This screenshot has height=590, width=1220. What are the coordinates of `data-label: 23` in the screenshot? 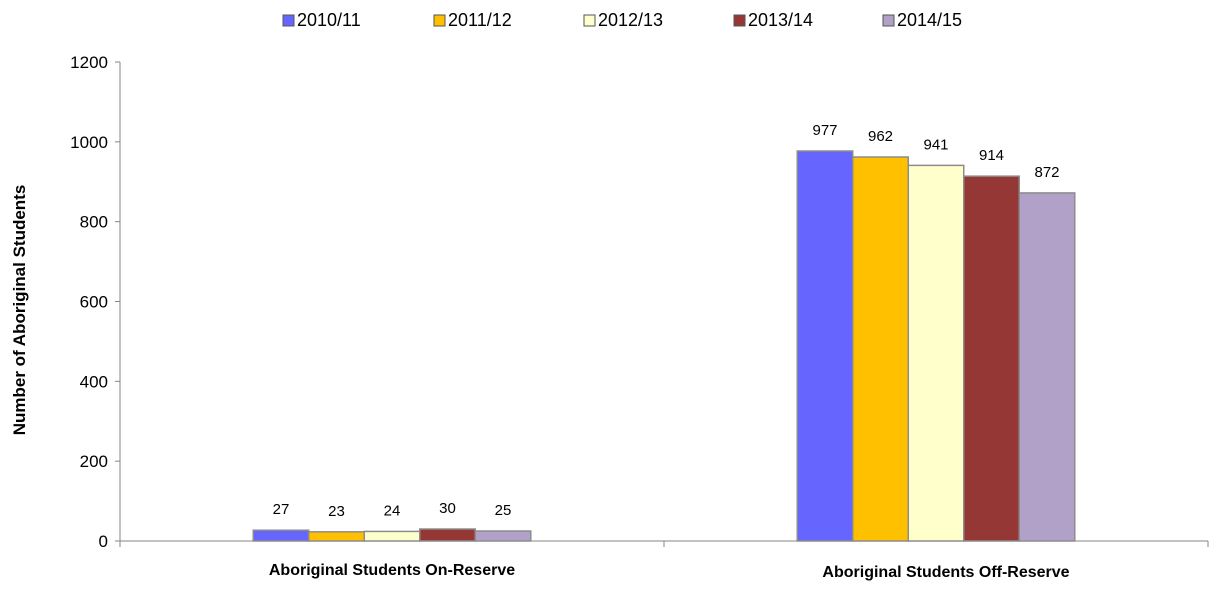 It's located at (336, 511).